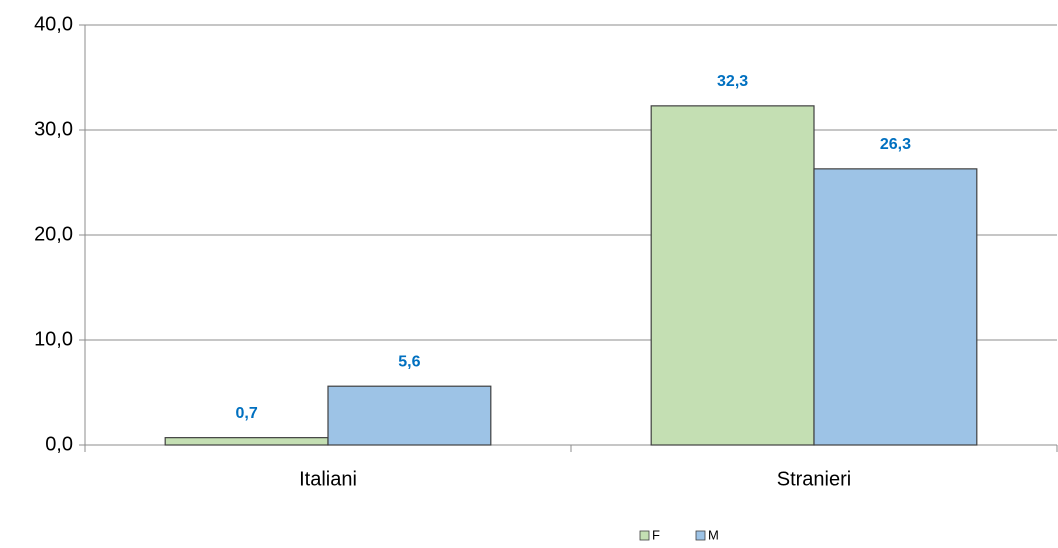  Describe the element at coordinates (53, 24) in the screenshot. I see `y-tick-label: 40,0` at that location.